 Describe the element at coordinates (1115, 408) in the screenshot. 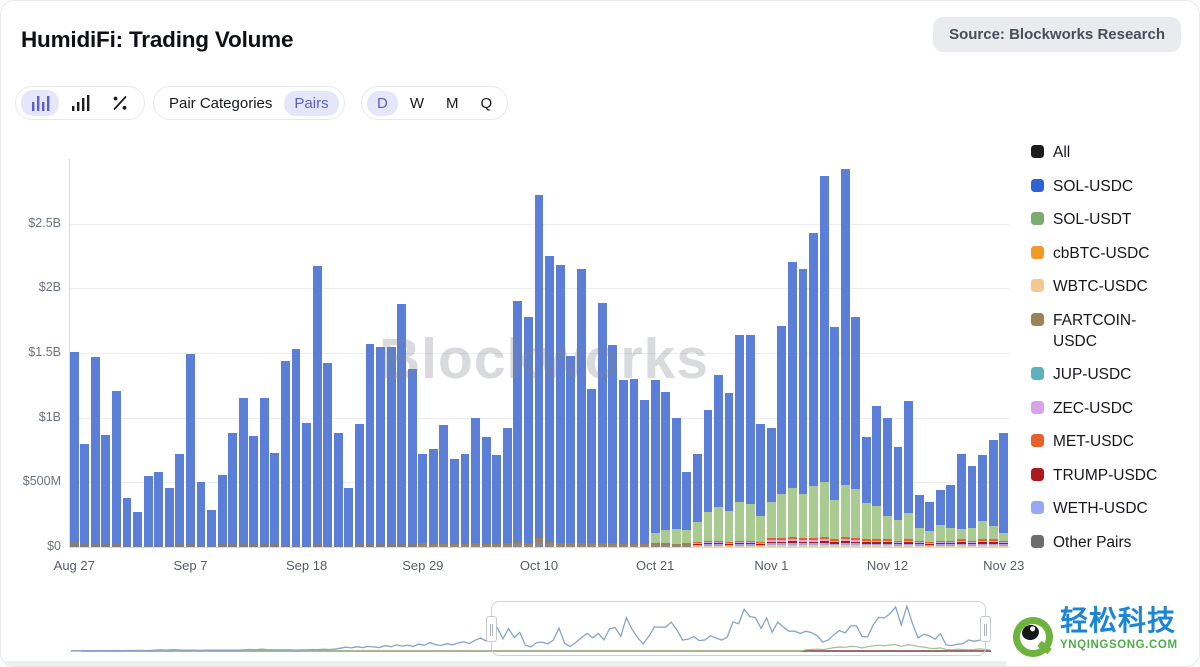

I see `legend-item: ZEC-USDC` at that location.